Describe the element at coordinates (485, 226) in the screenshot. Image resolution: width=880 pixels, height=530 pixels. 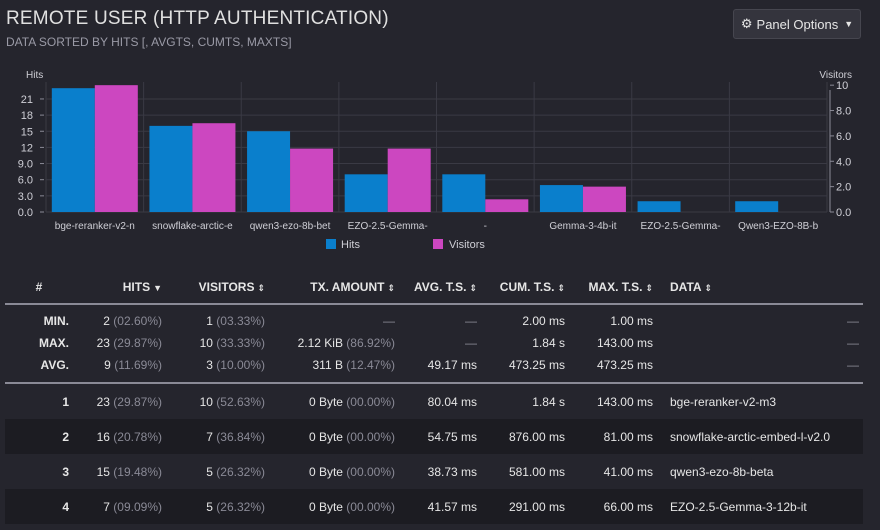
I see `x-tick-label: -` at that location.